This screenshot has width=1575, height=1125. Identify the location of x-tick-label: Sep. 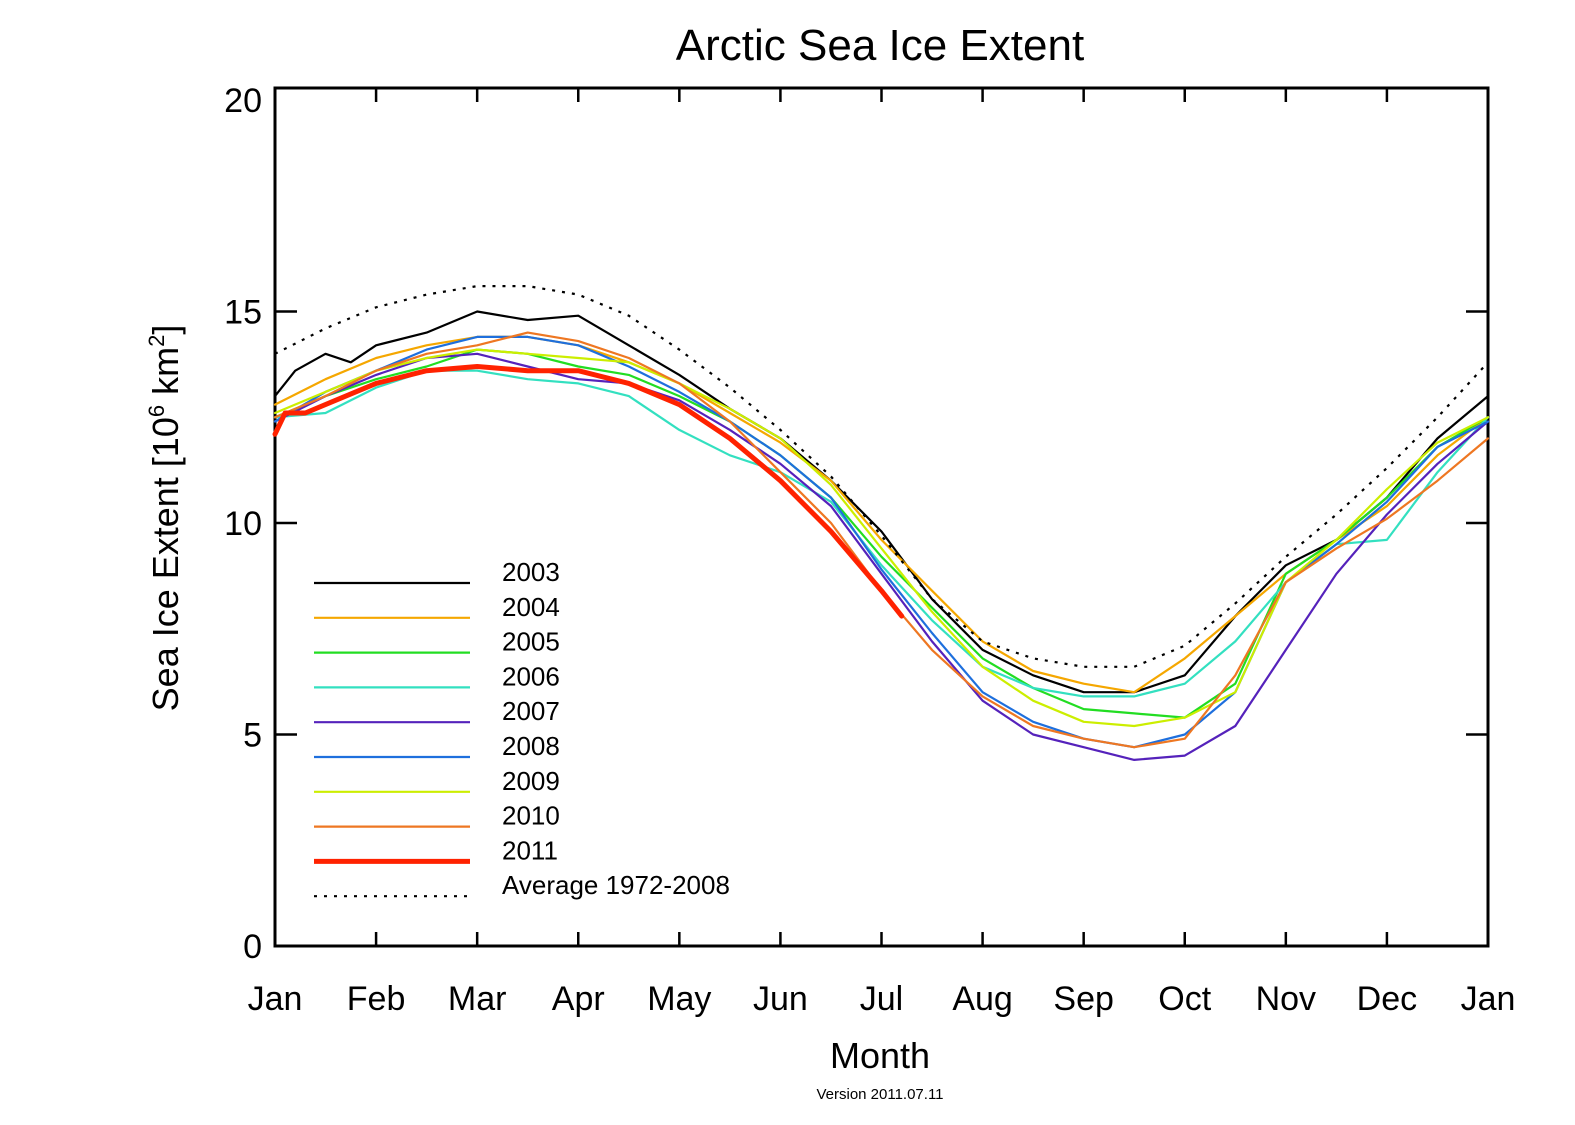
(1083, 999).